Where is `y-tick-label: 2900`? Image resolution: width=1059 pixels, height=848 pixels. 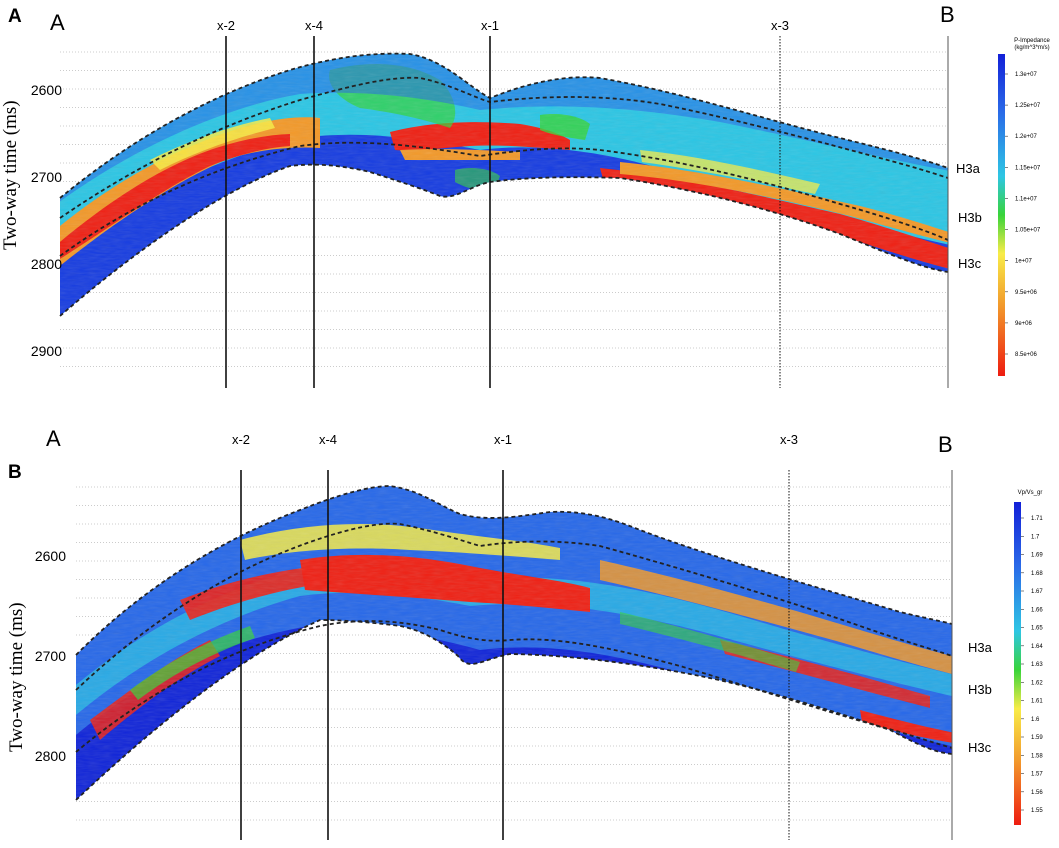
y-tick-label: 2900 is located at coordinates (46, 351).